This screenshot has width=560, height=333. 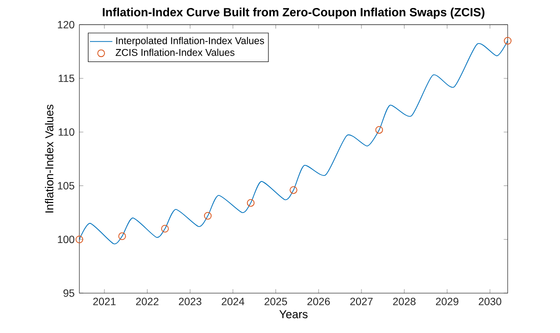 What do you see at coordinates (404, 302) in the screenshot?
I see `x-tick-label: 2028` at bounding box center [404, 302].